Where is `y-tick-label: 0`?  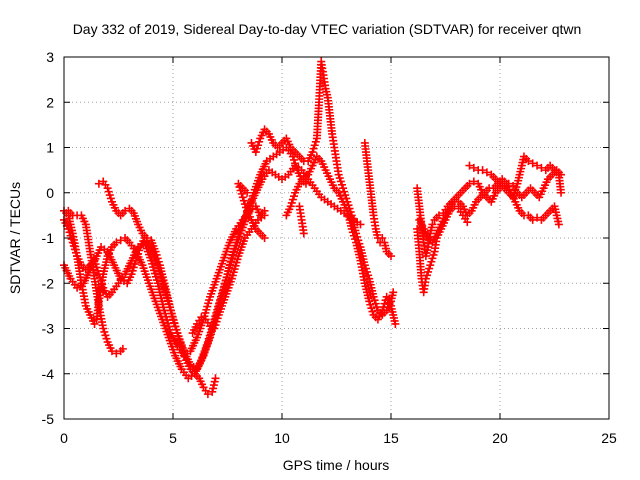 y-tick-label: 0 is located at coordinates (50, 193).